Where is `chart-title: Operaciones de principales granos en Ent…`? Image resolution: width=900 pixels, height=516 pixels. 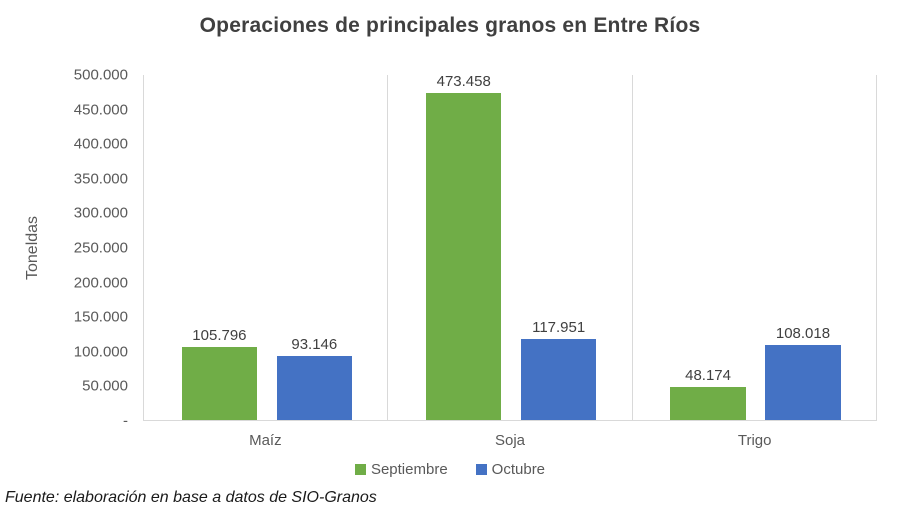
chart-title: Operaciones de principales granos en Ent… is located at coordinates (450, 25).